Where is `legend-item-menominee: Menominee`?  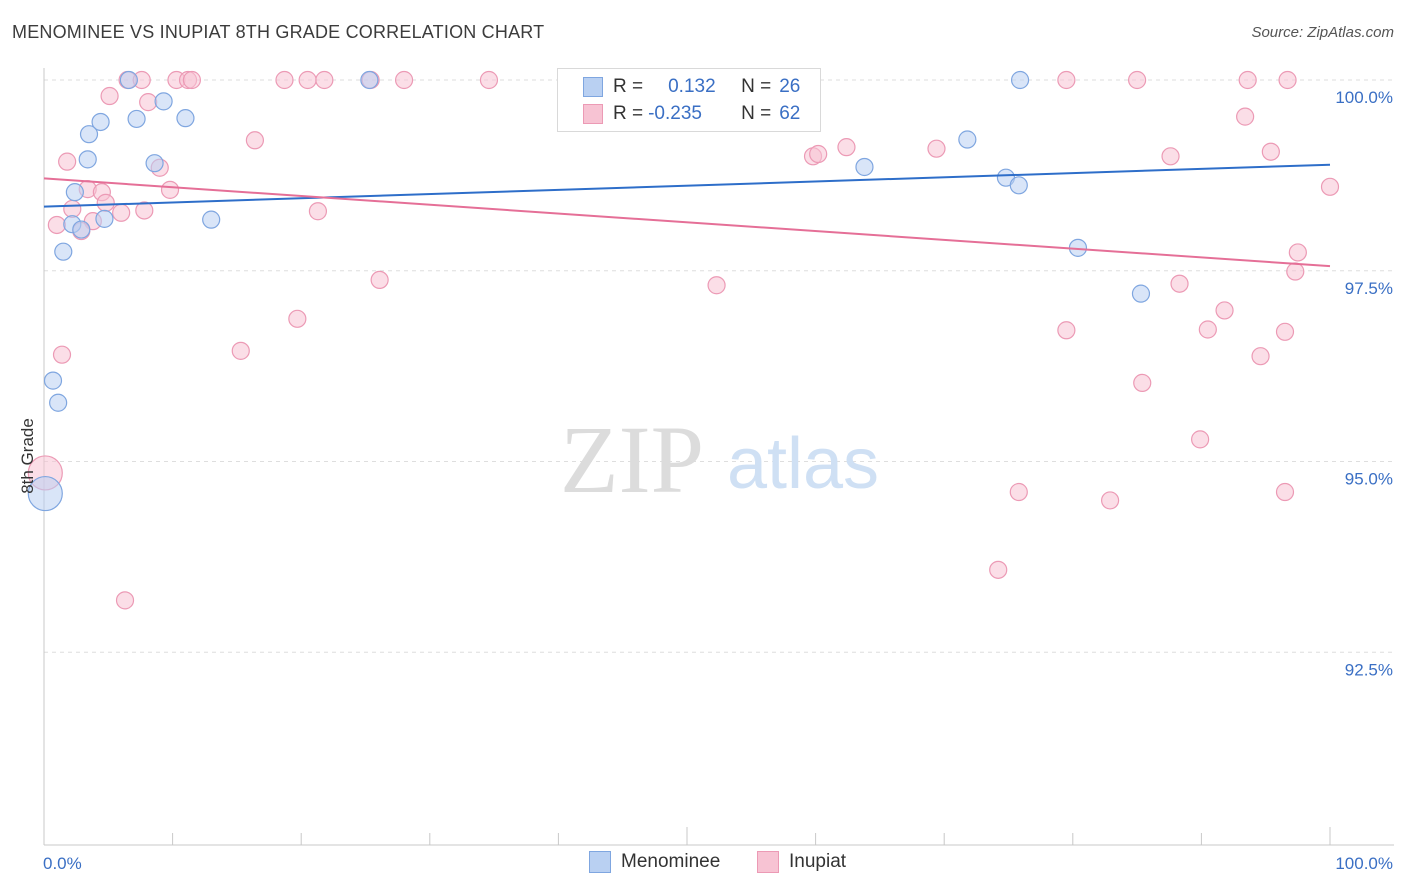 legend-item-menominee: Menominee is located at coordinates (654, 862).